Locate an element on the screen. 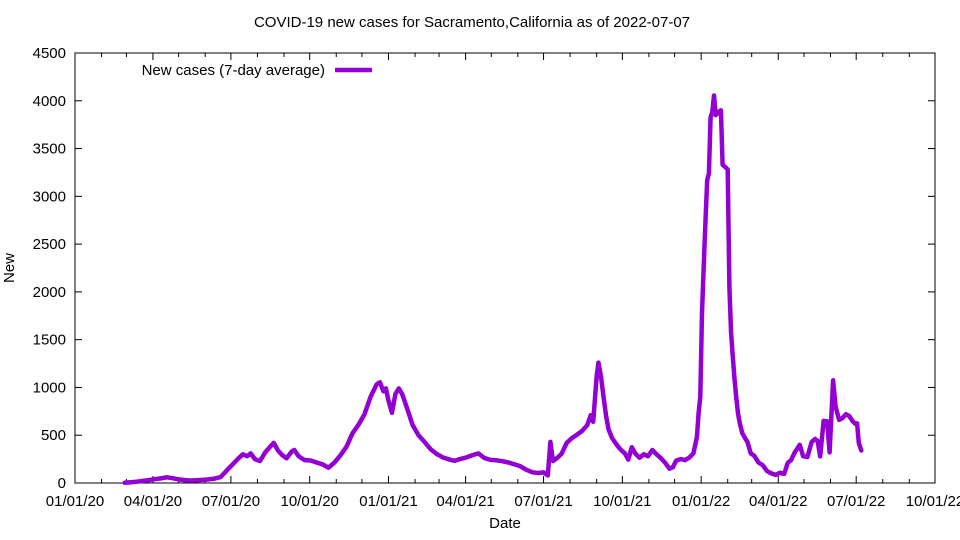 Image resolution: width=960 pixels, height=540 pixels. y-tick-label: 2500 is located at coordinates (49, 244).